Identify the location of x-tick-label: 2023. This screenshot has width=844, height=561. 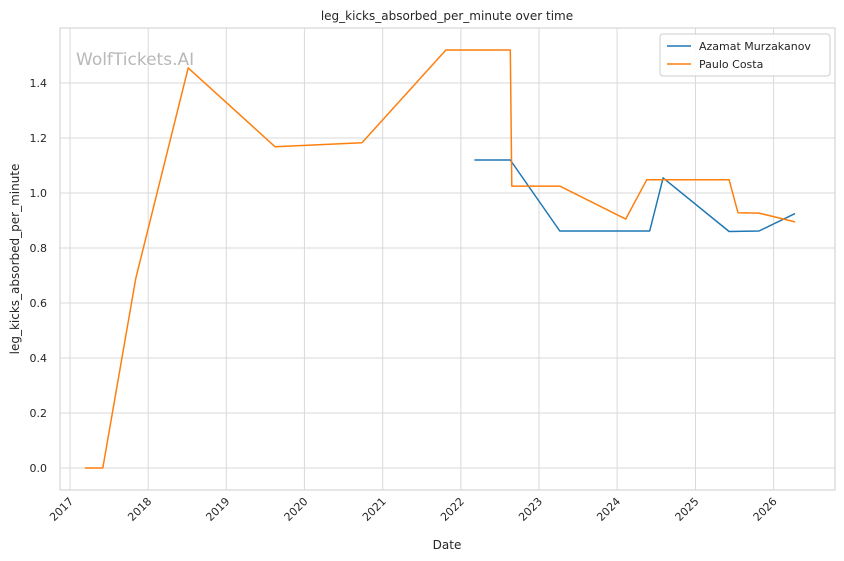
(530, 509).